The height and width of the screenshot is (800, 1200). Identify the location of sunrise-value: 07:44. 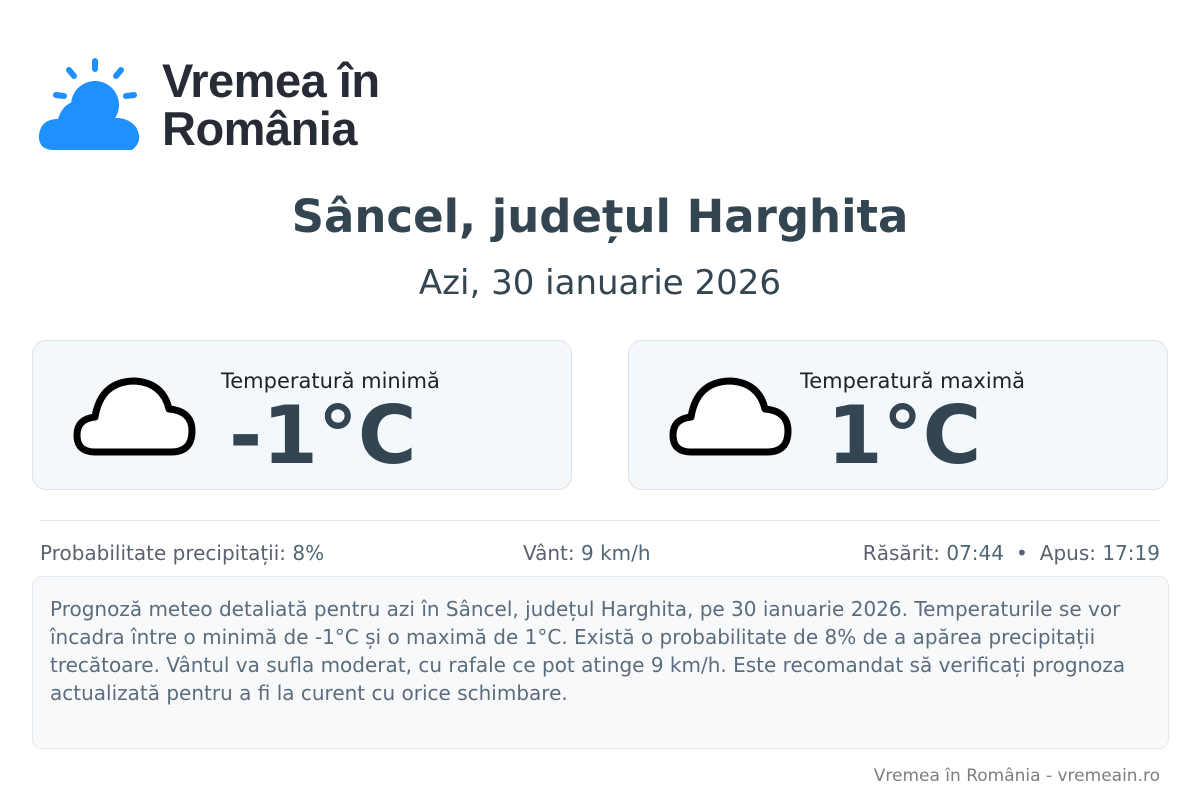
(975, 553).